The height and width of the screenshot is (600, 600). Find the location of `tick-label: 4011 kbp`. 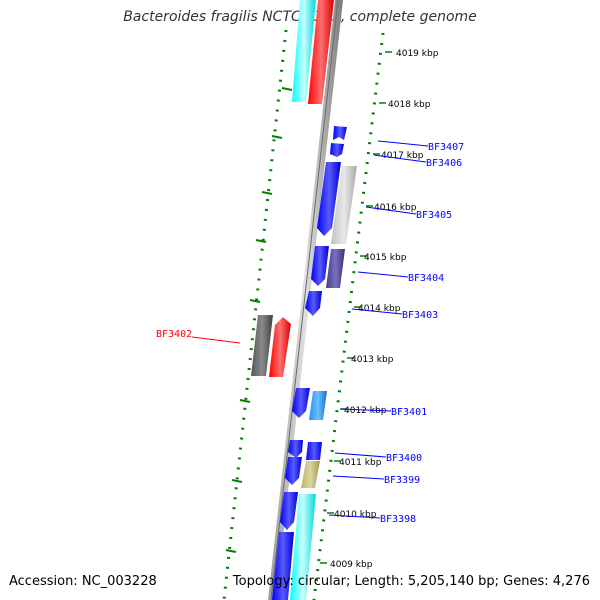

tick-label: 4011 kbp is located at coordinates (360, 463).